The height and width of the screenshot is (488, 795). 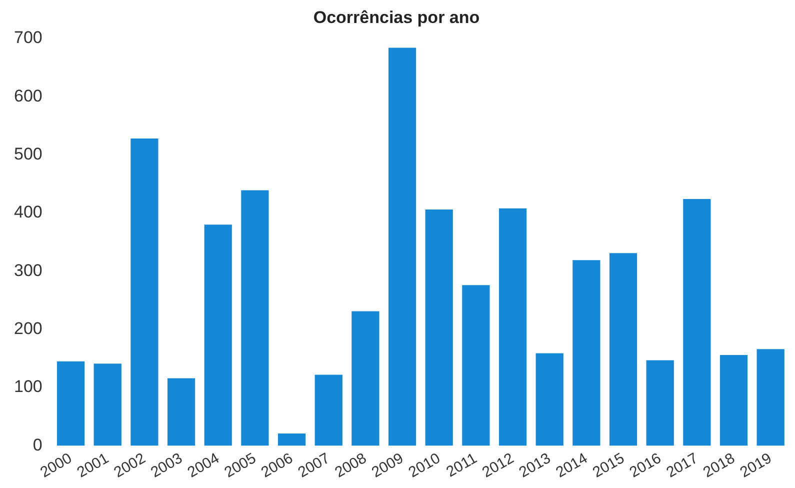 What do you see at coordinates (28, 212) in the screenshot?
I see `y-tick-label: 400` at bounding box center [28, 212].